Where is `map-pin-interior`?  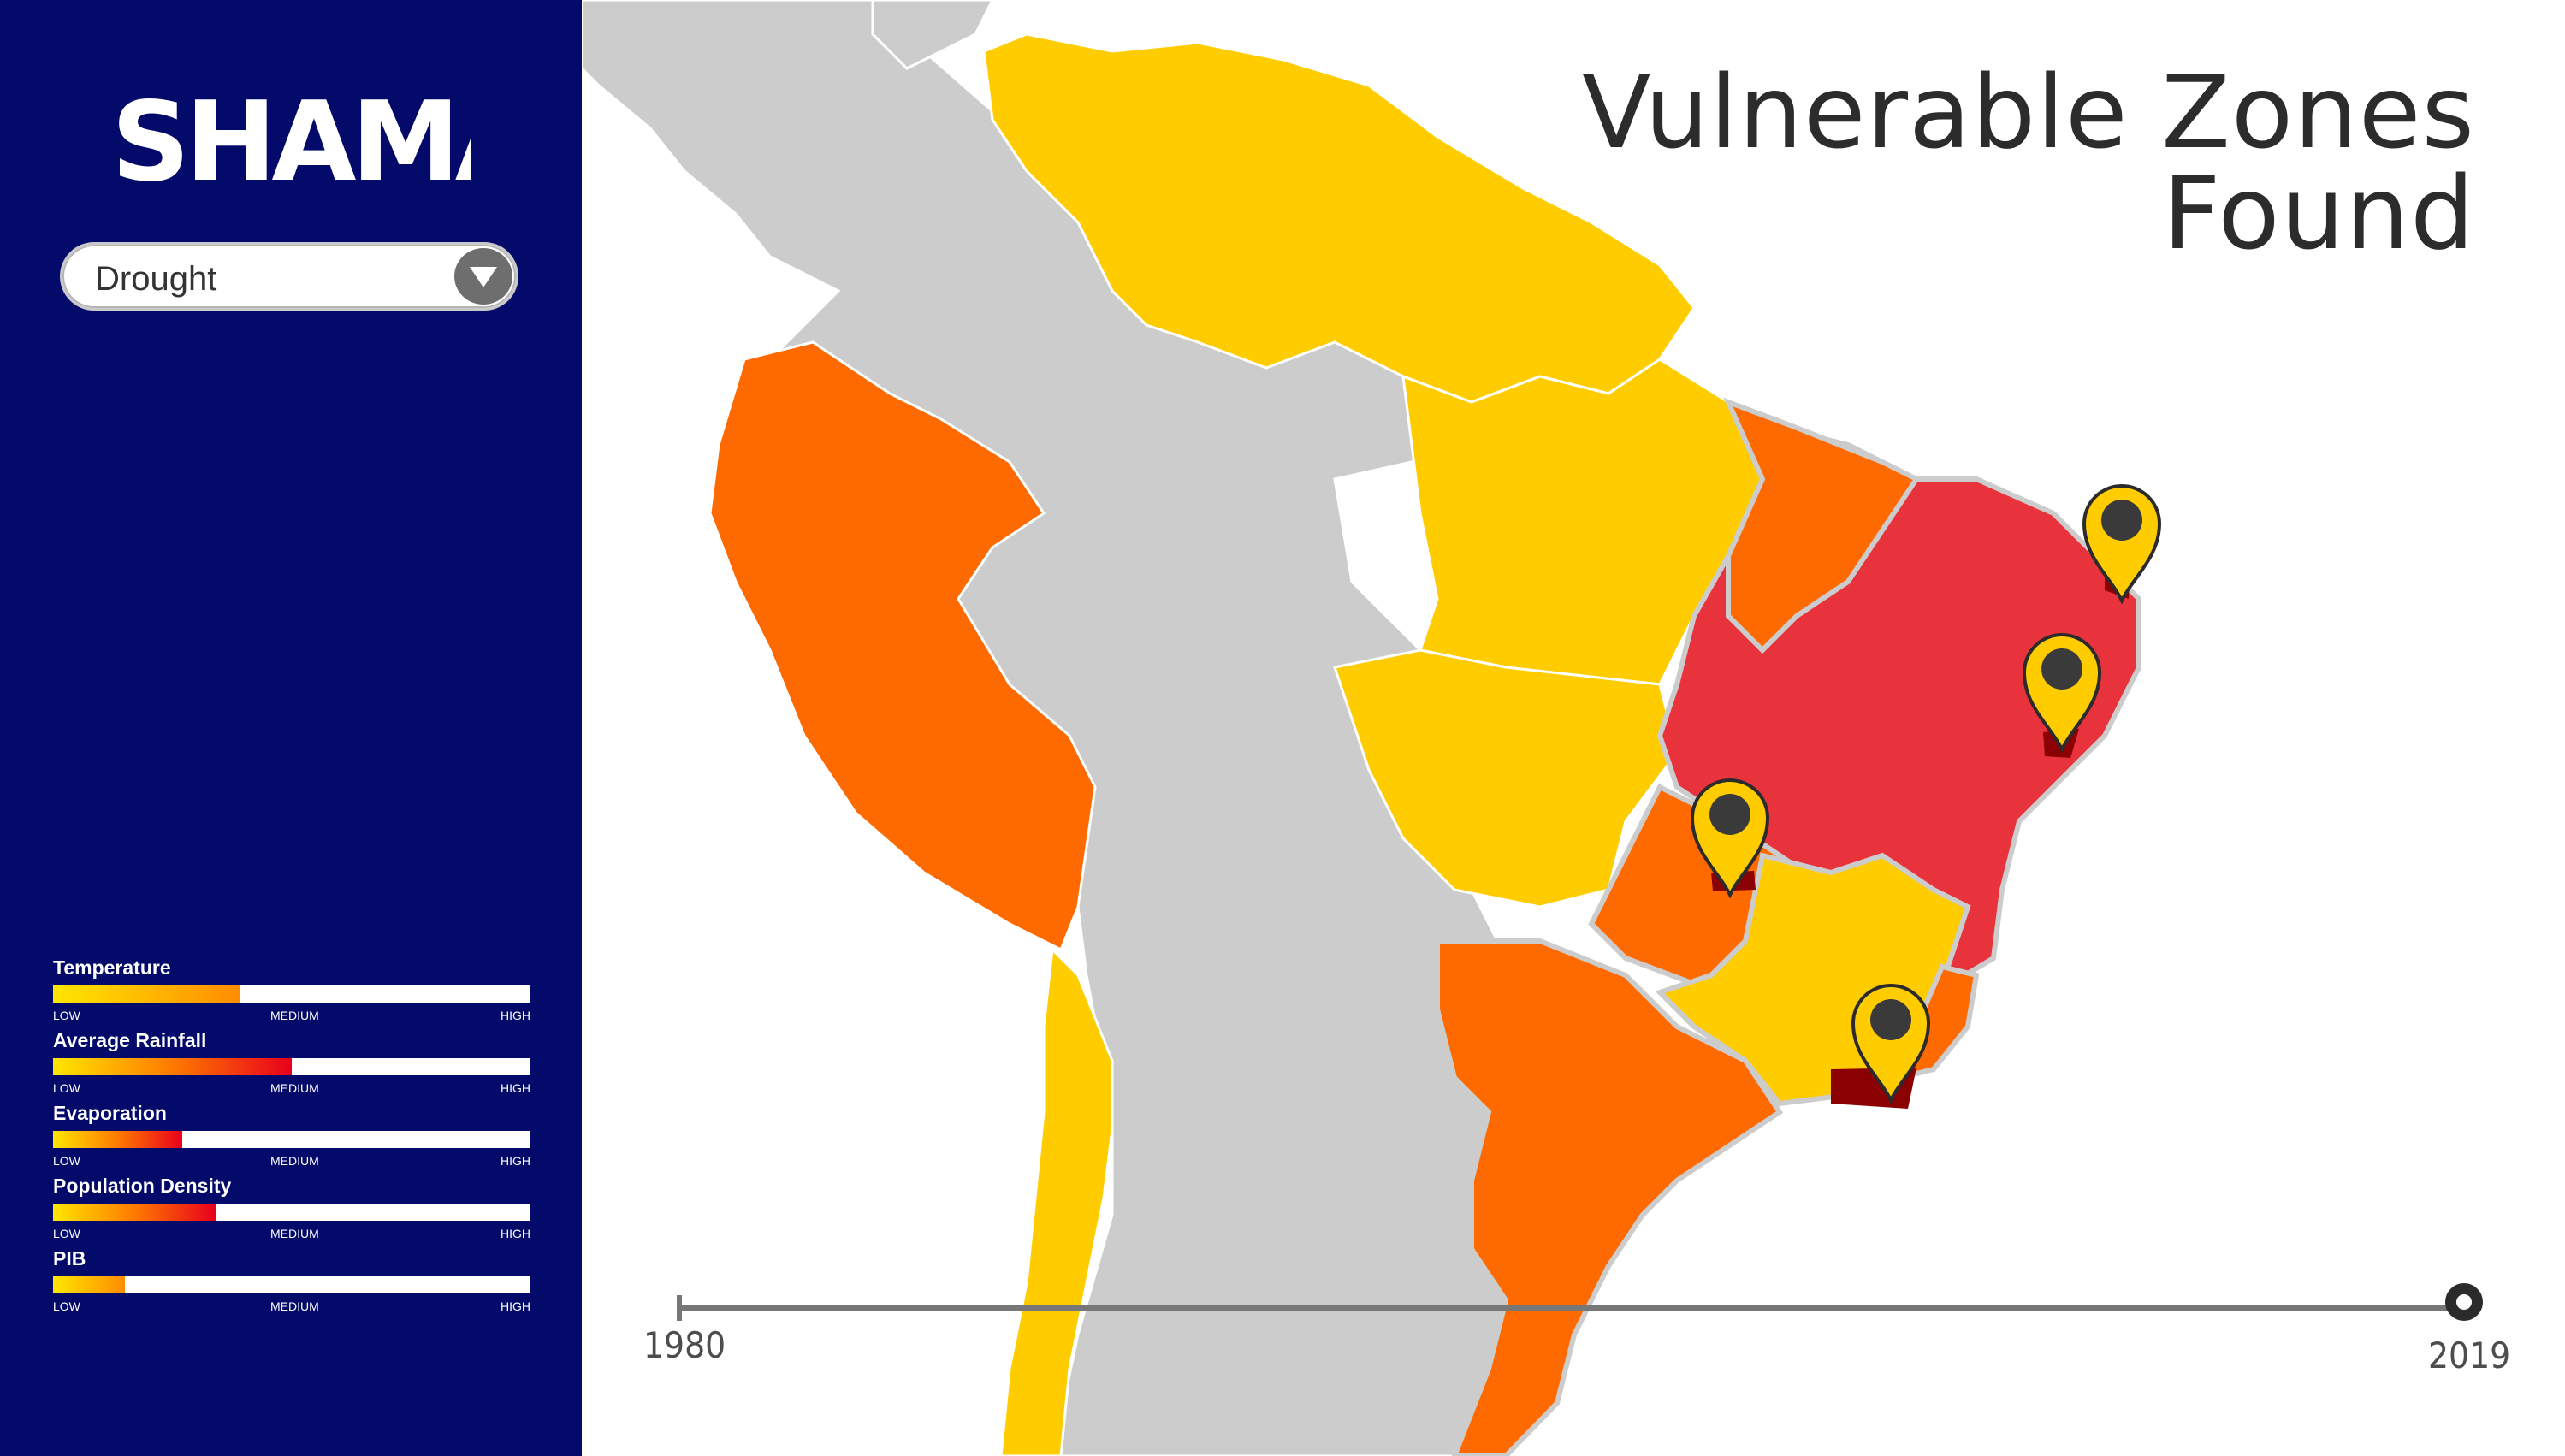 map-pin-interior is located at coordinates (1729, 834).